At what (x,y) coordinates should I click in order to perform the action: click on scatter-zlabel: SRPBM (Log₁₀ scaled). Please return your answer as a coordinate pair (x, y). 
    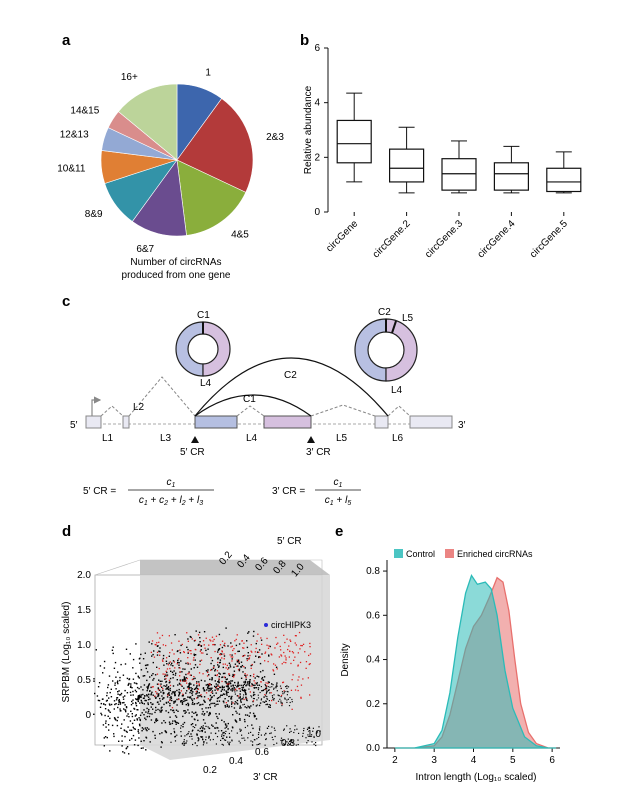
    Looking at the image, I should click on (66, 652).